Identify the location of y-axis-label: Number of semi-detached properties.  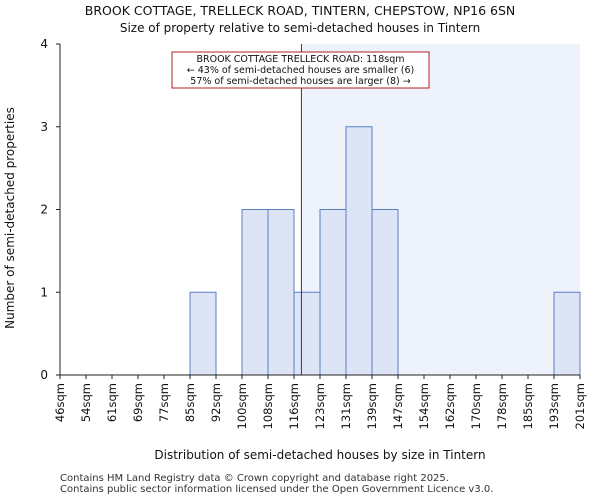
(10, 218).